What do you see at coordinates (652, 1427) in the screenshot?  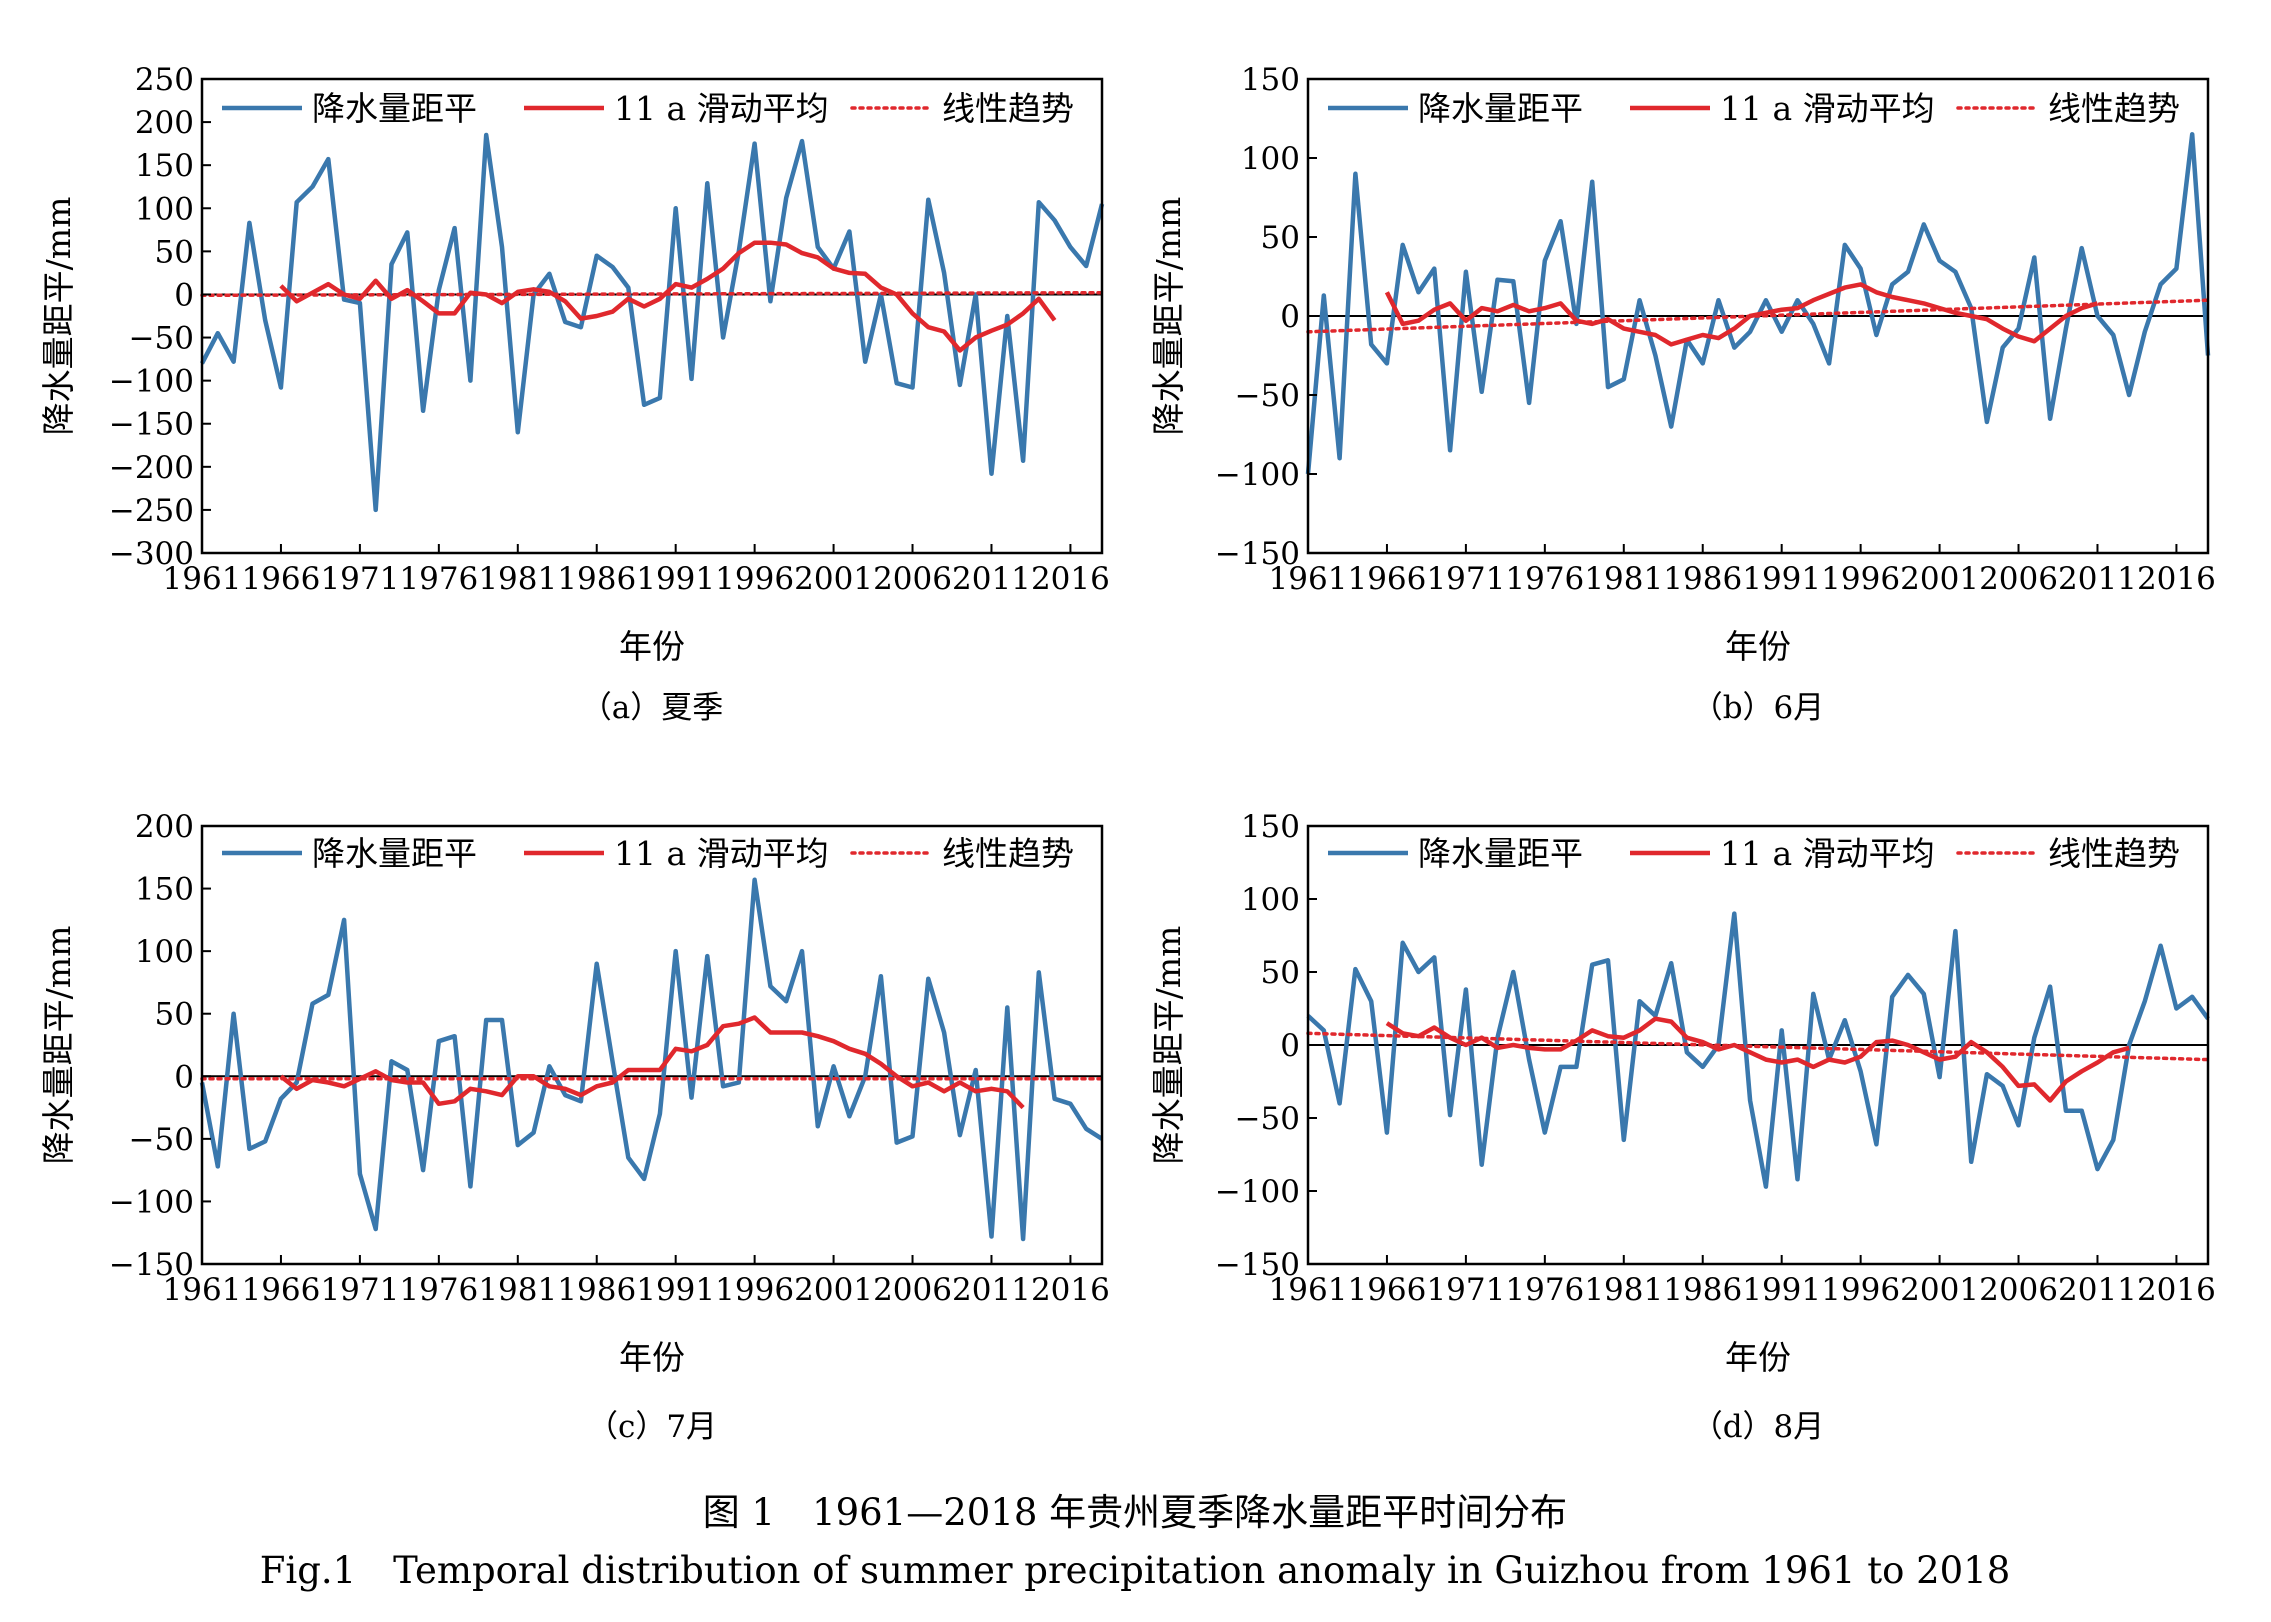 I see `panel-caption: （c）7月` at bounding box center [652, 1427].